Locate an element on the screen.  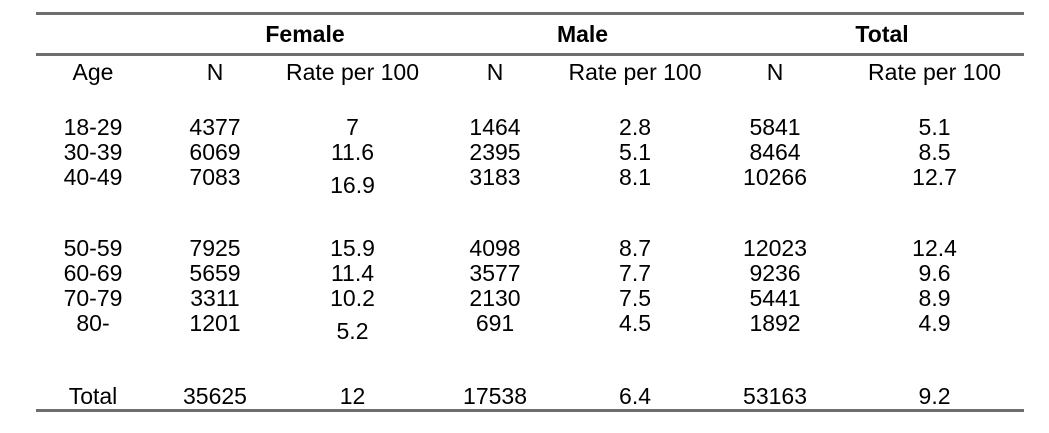
cell-total-rate: 4.9 is located at coordinates (934, 323).